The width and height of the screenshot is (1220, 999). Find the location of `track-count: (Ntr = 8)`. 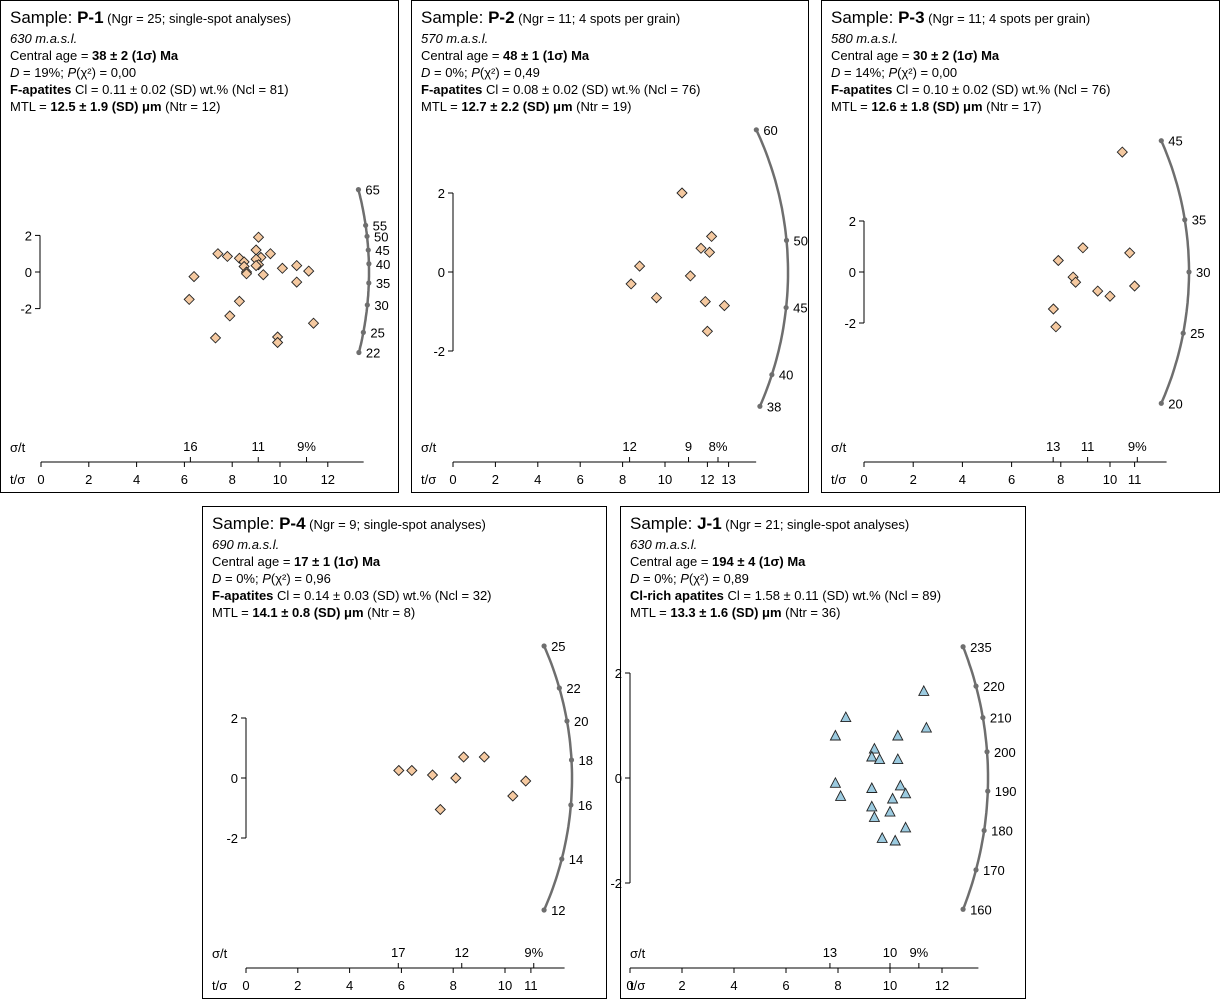

track-count: (Ntr = 8) is located at coordinates (389, 612).